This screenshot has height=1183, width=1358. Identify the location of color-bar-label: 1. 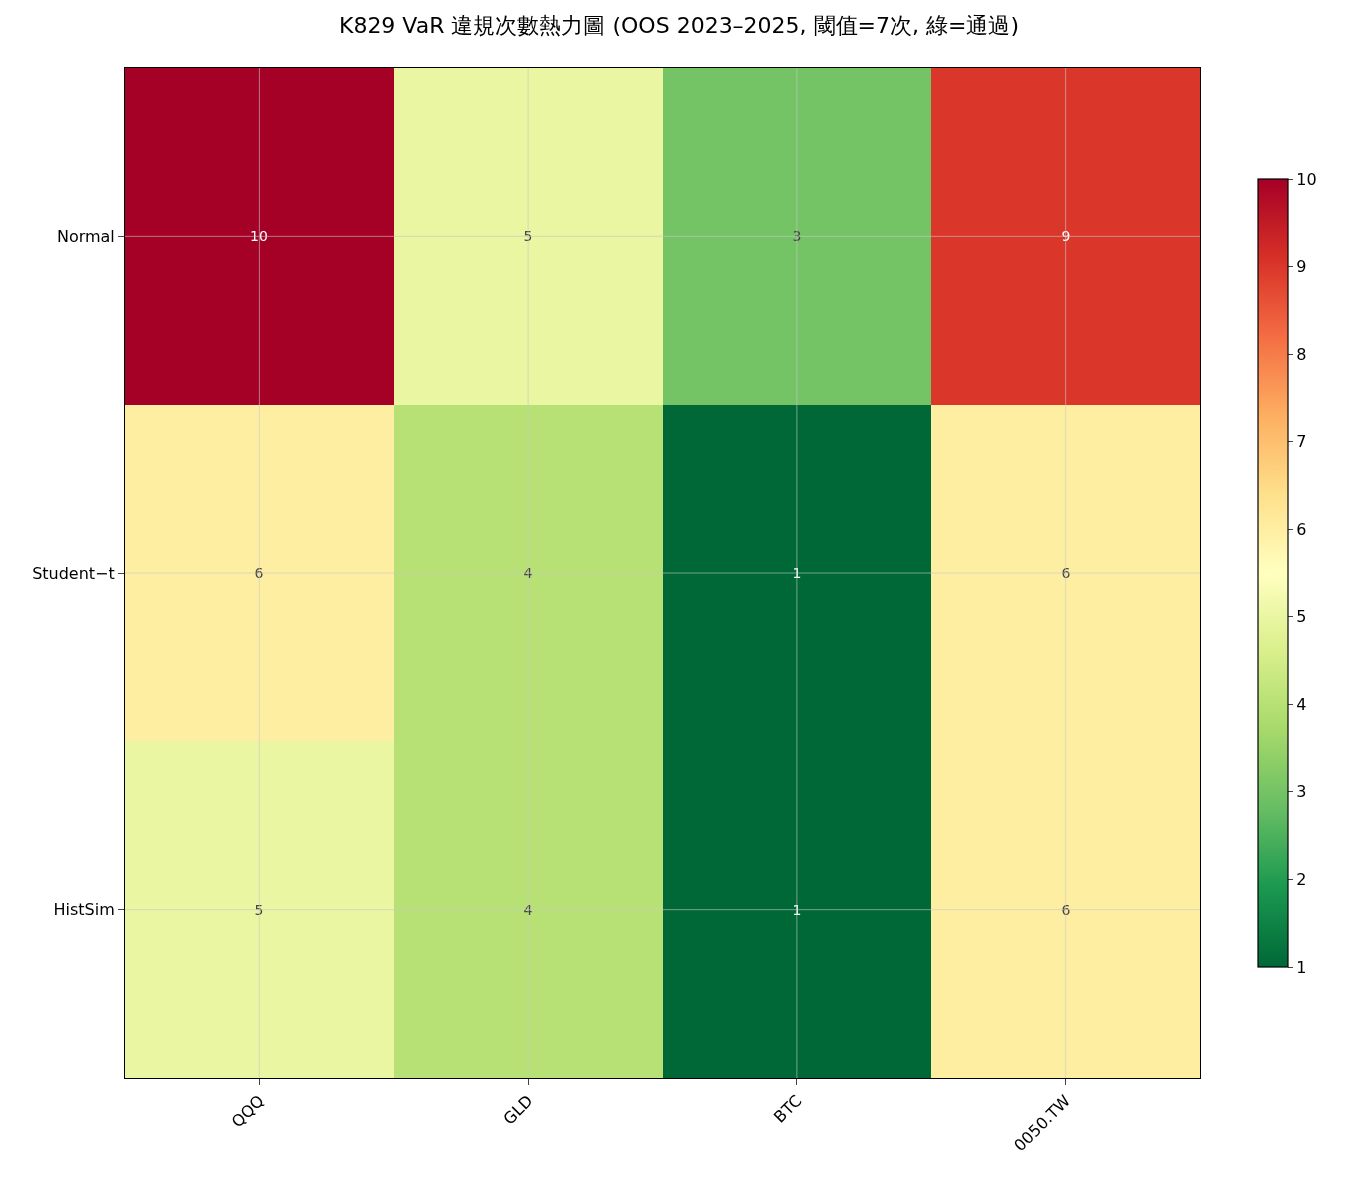
(1301, 967).